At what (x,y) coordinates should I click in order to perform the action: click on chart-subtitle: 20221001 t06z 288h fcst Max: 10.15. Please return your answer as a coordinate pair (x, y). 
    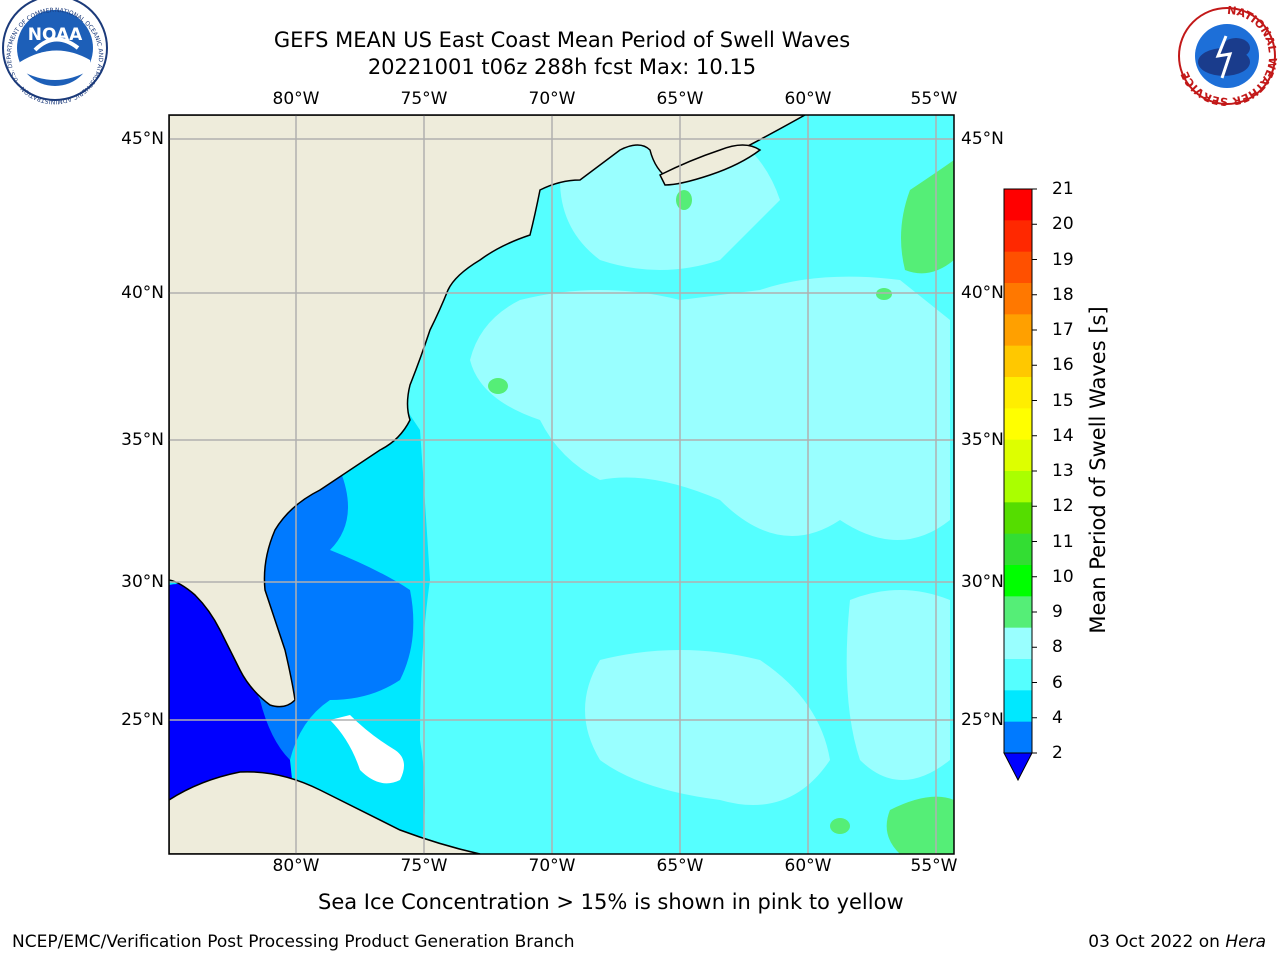
    Looking at the image, I should click on (562, 67).